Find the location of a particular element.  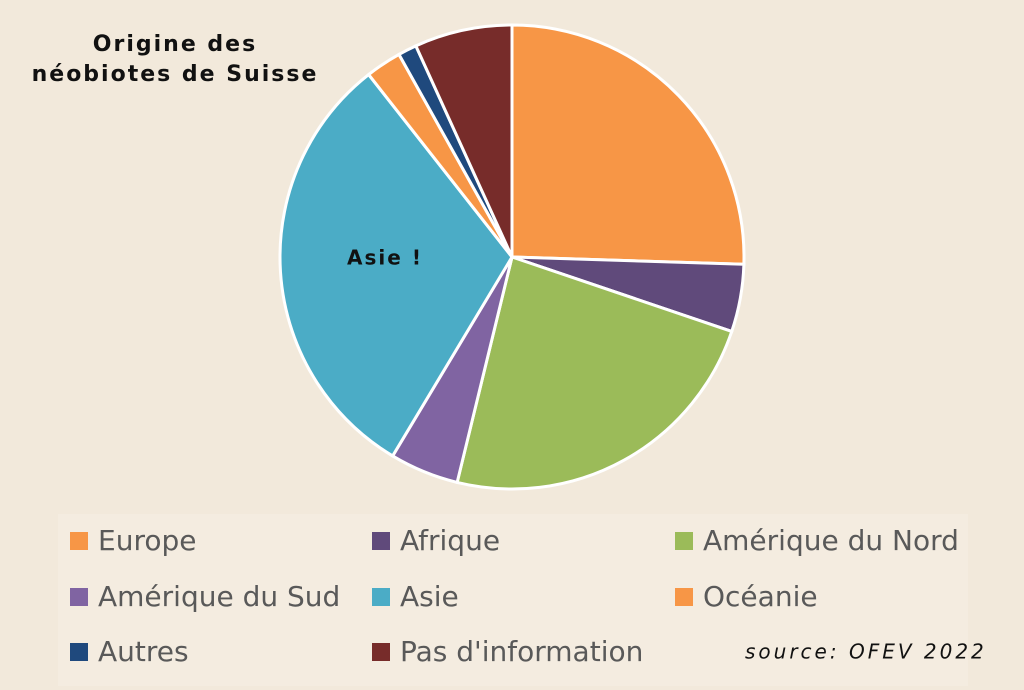

legend-label: Pas d'information is located at coordinates (521, 651).